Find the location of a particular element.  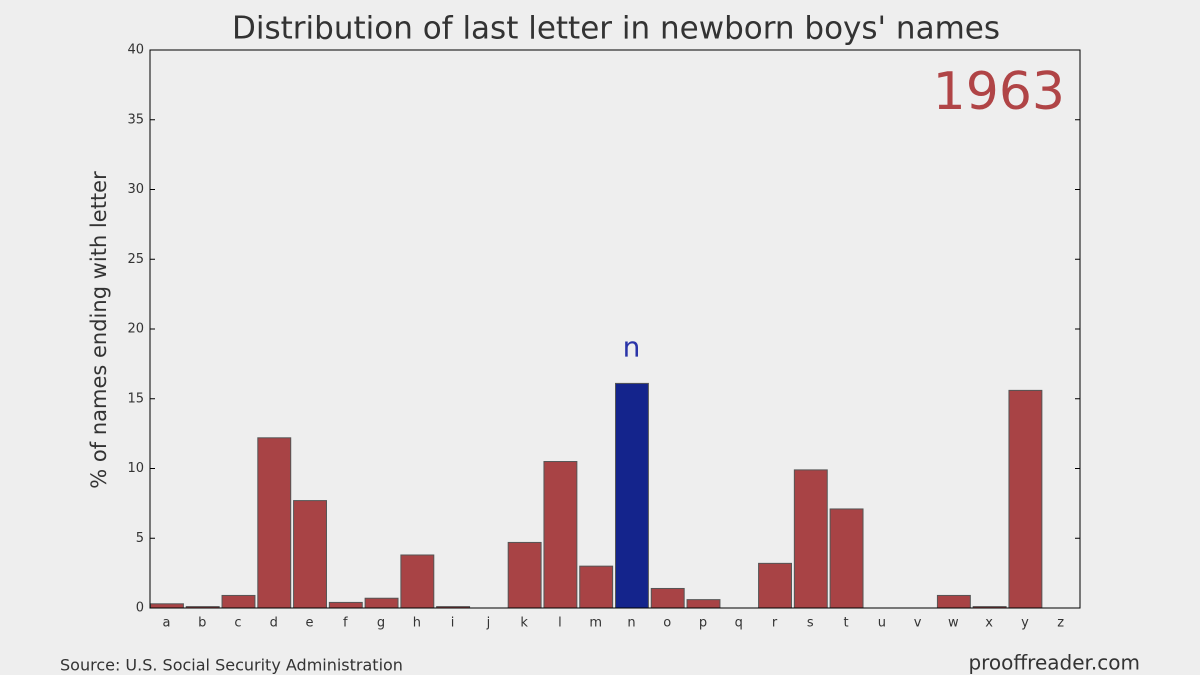

x-tick-label: i is located at coordinates (453, 623).